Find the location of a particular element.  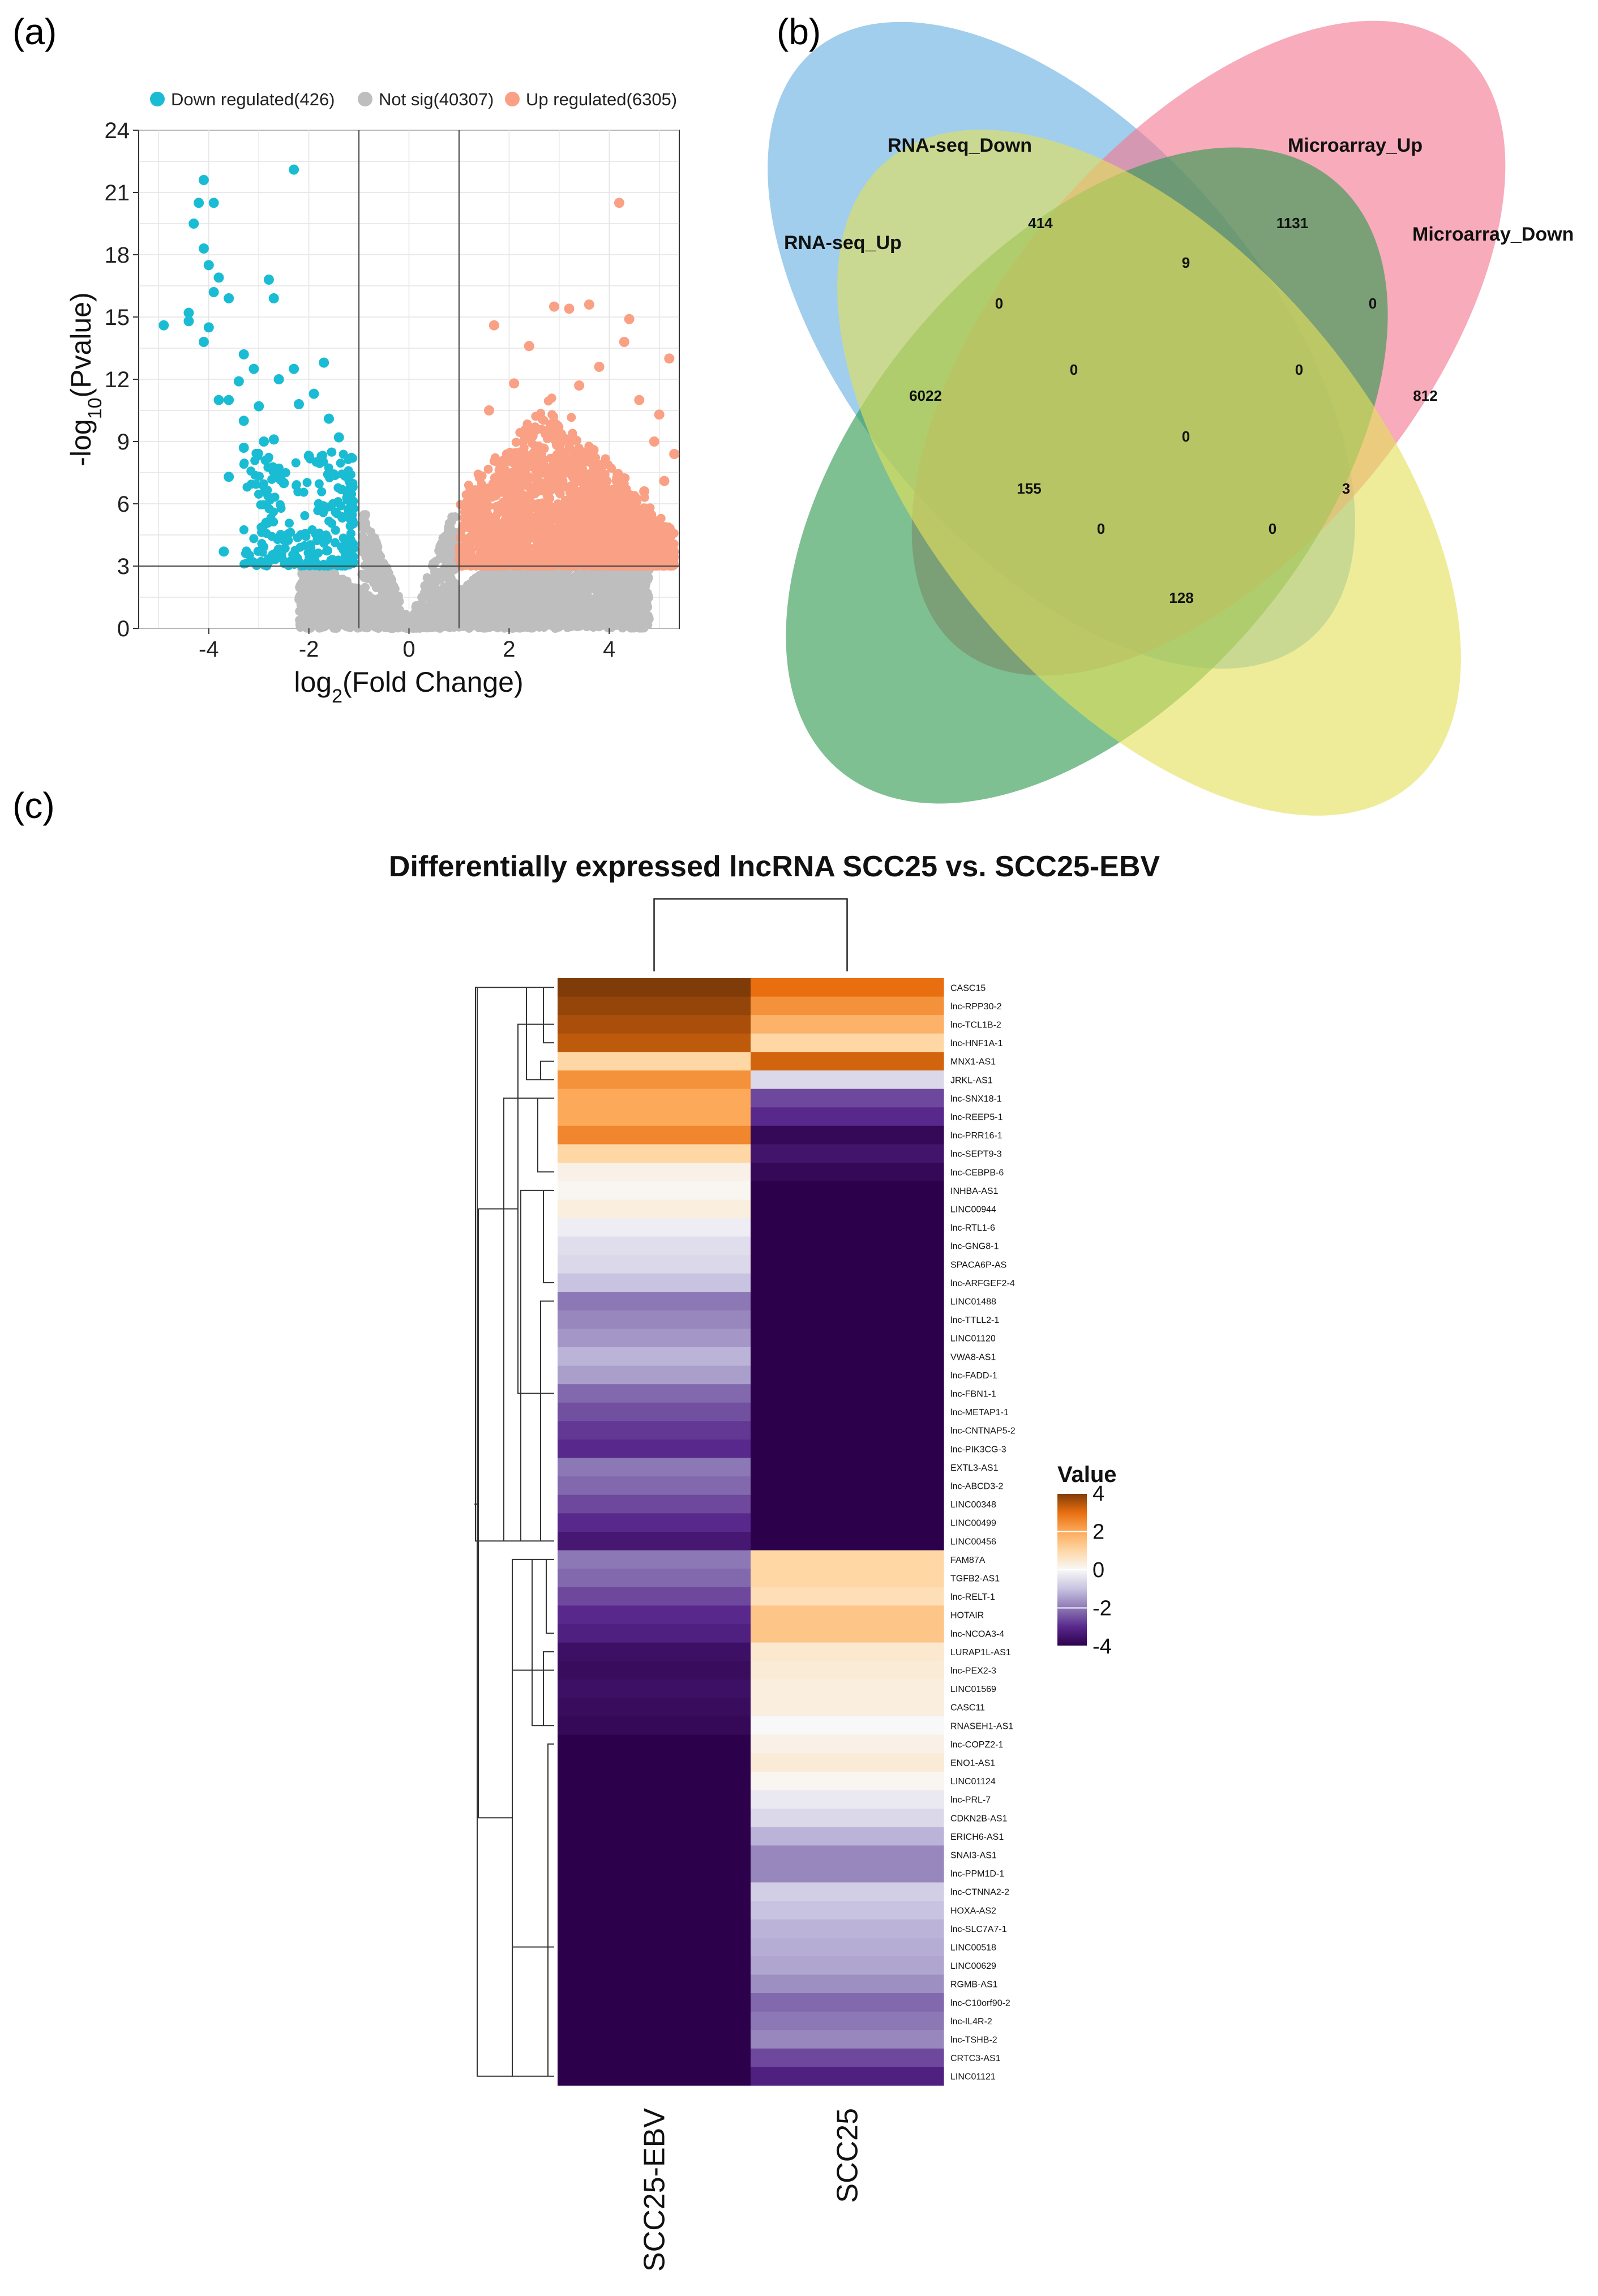

volcano-point-cloud is located at coordinates (459, 513).